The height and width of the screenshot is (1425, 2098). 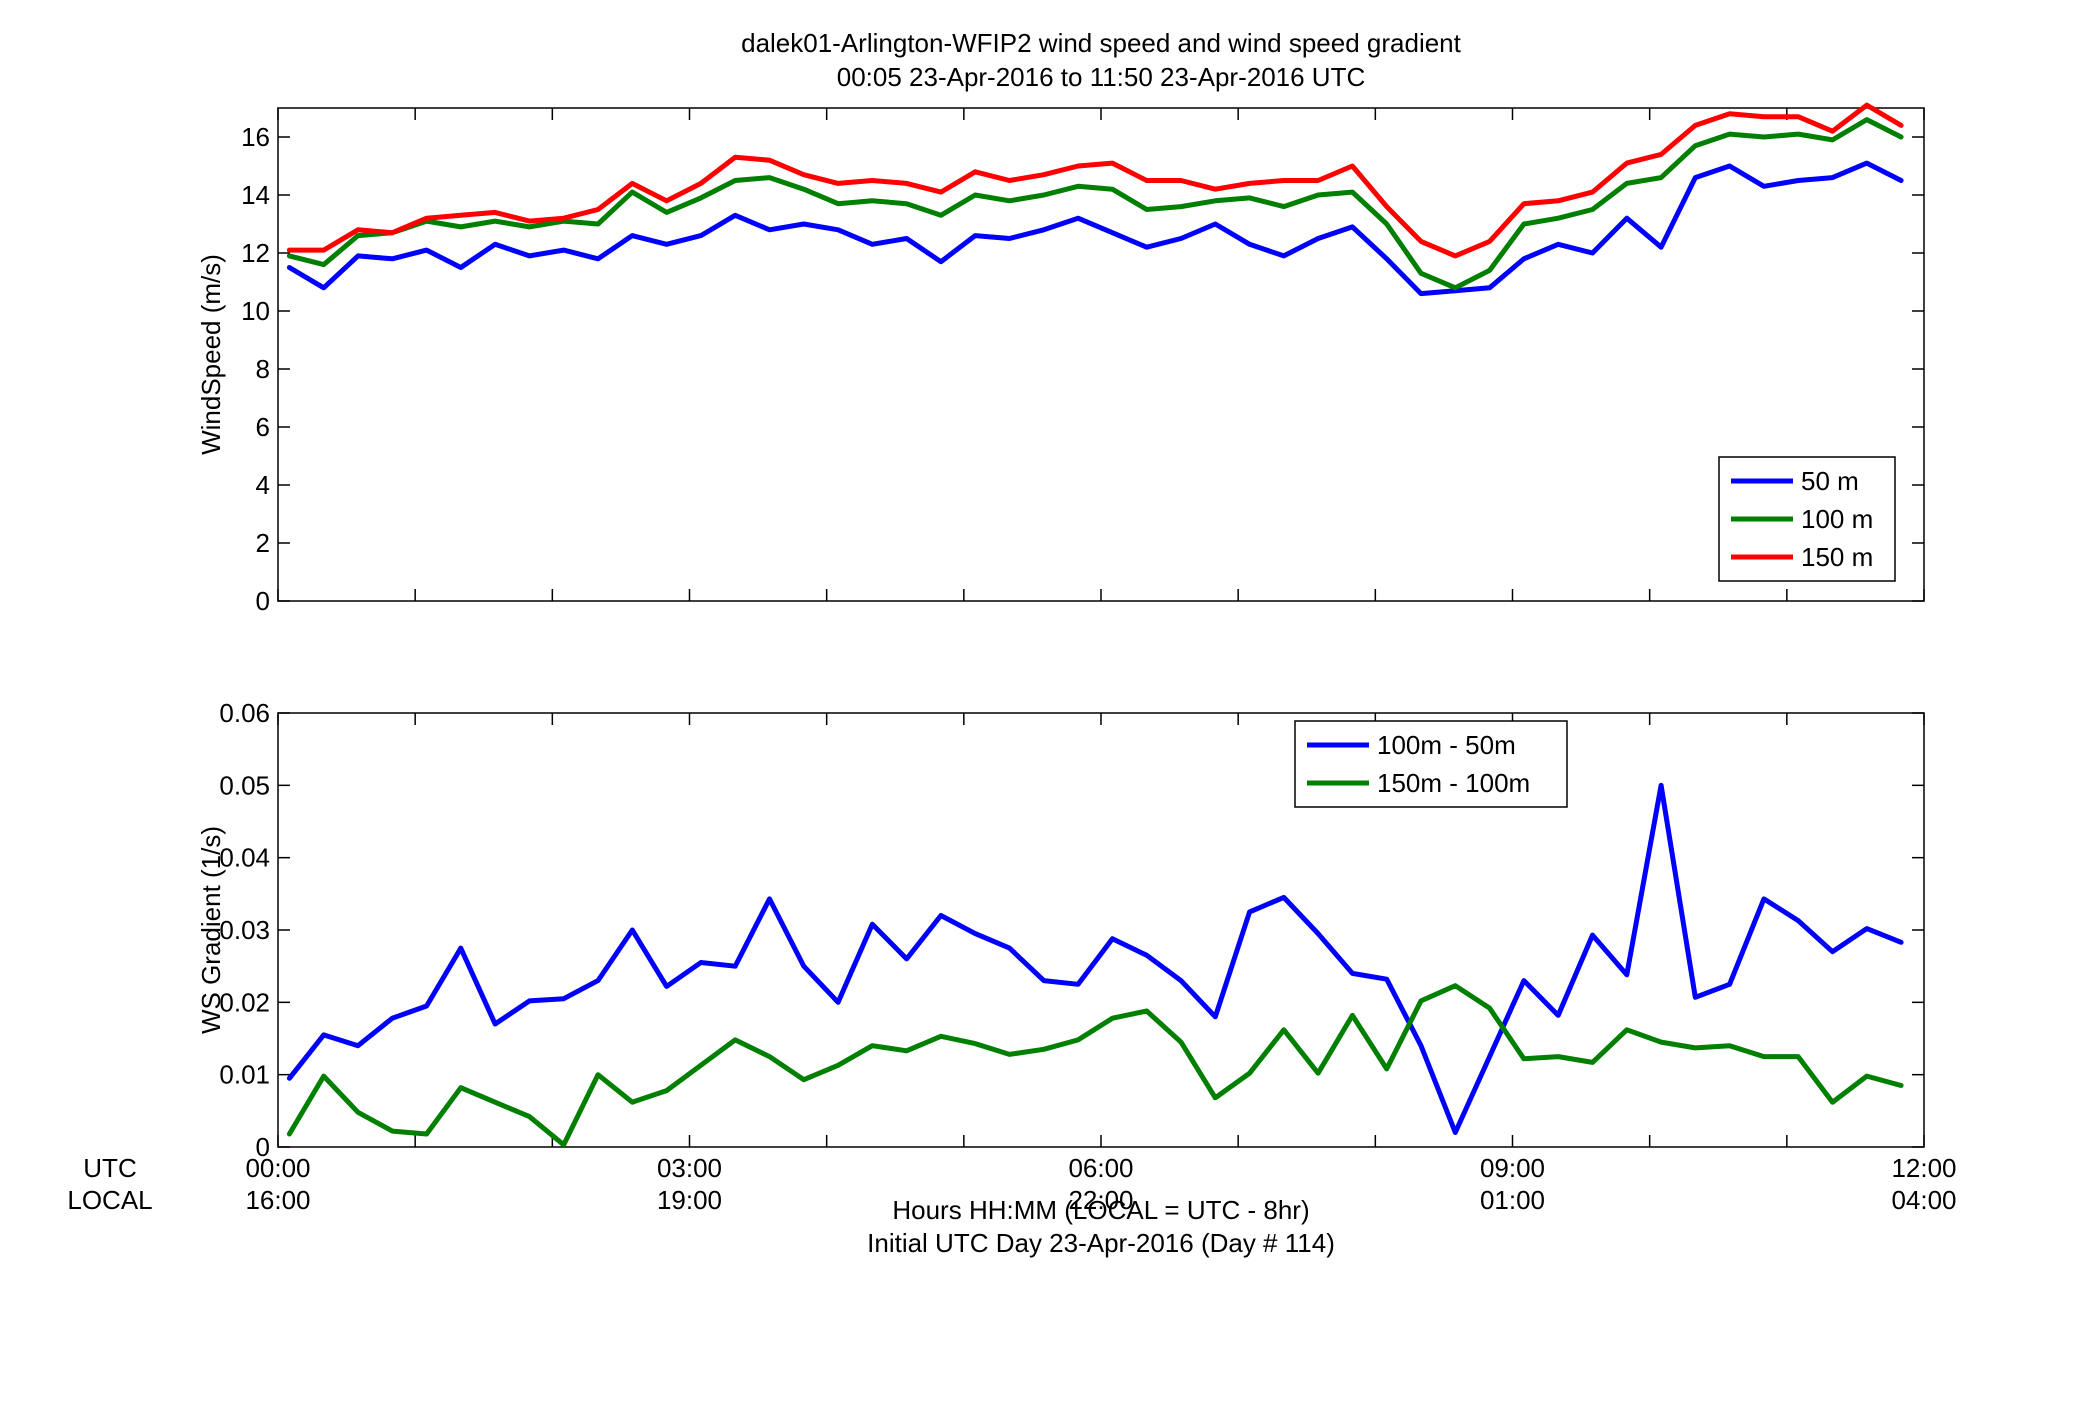 I want to click on local-row-label: LOCAL, so click(x=109, y=1200).